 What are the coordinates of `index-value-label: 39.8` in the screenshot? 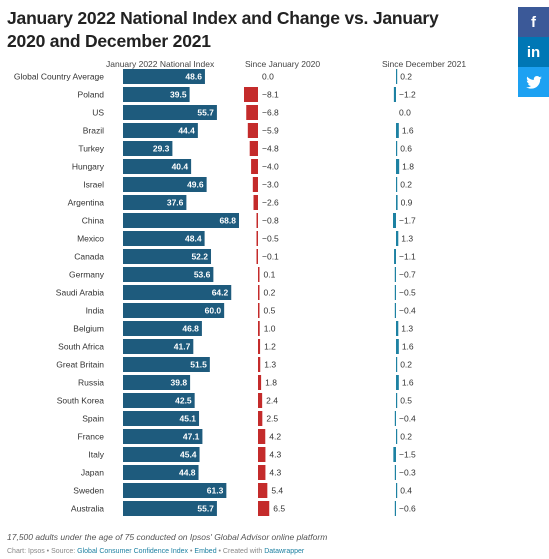 It's located at (179, 383).